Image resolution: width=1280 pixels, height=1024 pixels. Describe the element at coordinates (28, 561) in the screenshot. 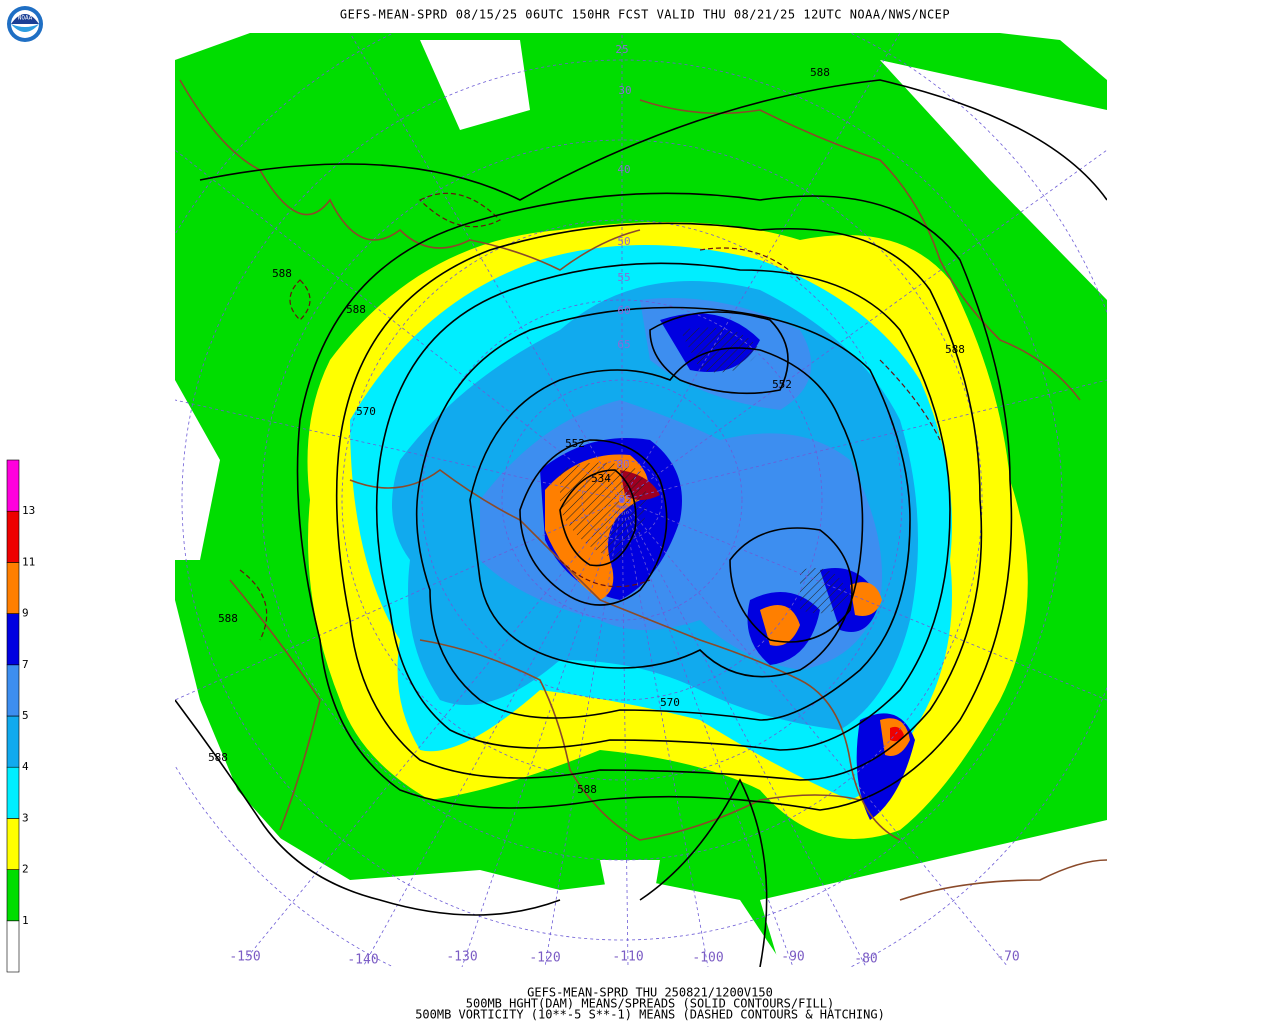

I see `colorbar-label: 11` at that location.